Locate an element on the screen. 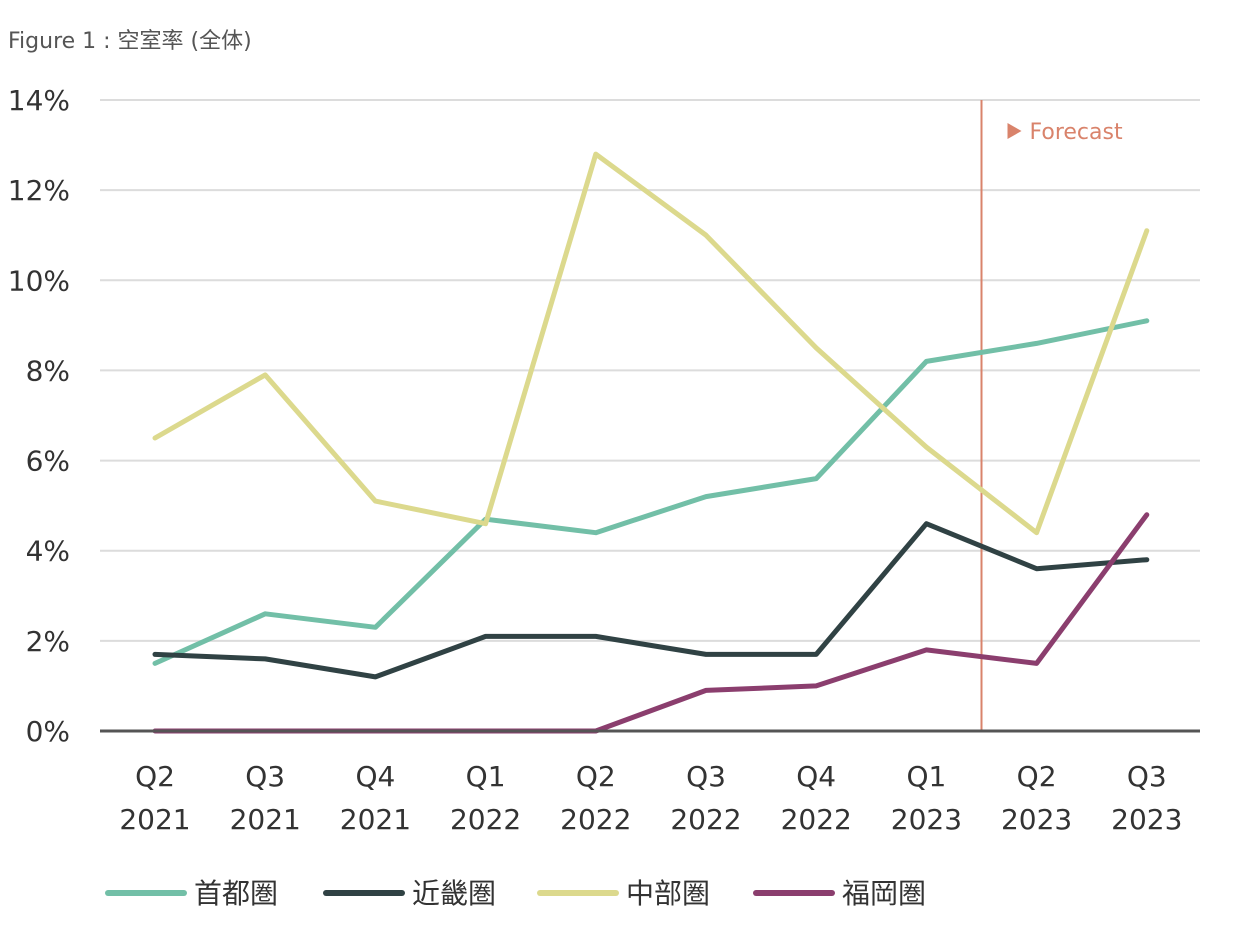  y-tick-label: 2% is located at coordinates (48, 641).